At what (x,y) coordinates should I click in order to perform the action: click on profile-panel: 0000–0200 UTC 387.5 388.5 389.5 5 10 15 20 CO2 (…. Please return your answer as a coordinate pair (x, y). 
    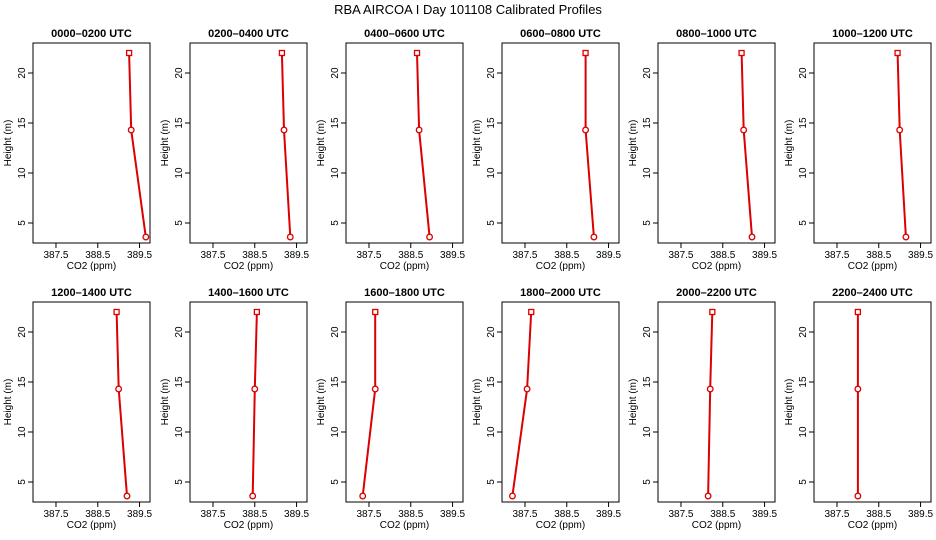
    Looking at the image, I should click on (78, 150).